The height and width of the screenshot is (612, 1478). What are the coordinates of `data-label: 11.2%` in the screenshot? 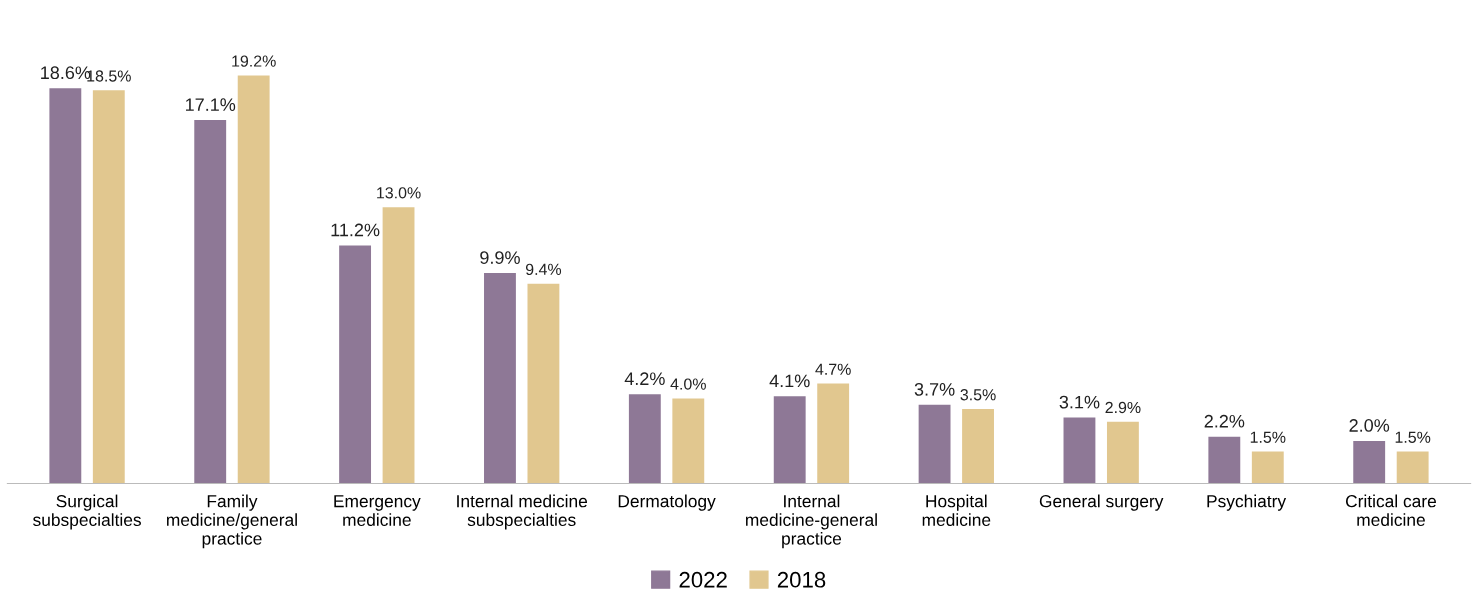 It's located at (355, 230).